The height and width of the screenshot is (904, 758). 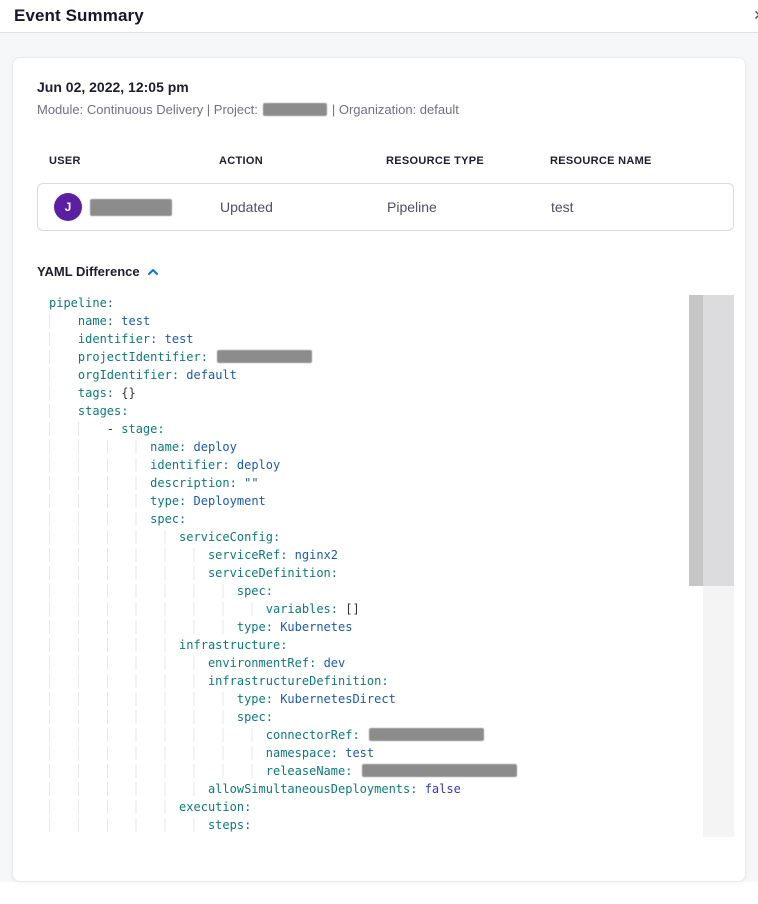 What do you see at coordinates (385, 207) in the screenshot?
I see `table-row: J Updated Pipeline test` at bounding box center [385, 207].